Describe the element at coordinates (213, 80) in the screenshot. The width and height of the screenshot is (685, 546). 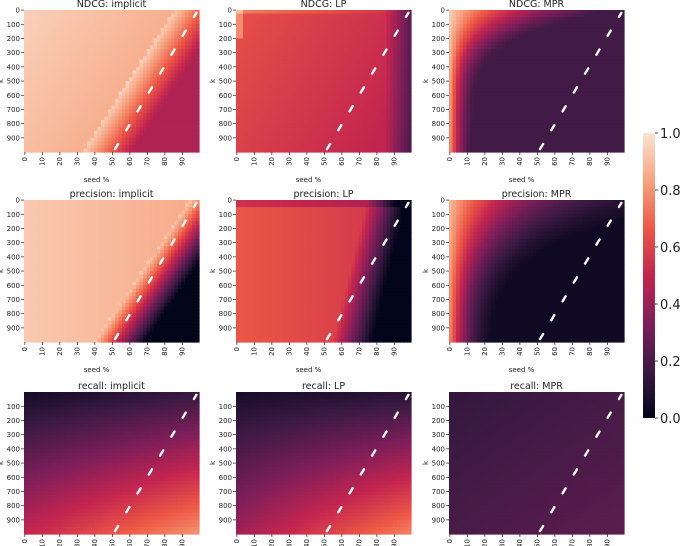
I see `y-axis-label: k` at that location.